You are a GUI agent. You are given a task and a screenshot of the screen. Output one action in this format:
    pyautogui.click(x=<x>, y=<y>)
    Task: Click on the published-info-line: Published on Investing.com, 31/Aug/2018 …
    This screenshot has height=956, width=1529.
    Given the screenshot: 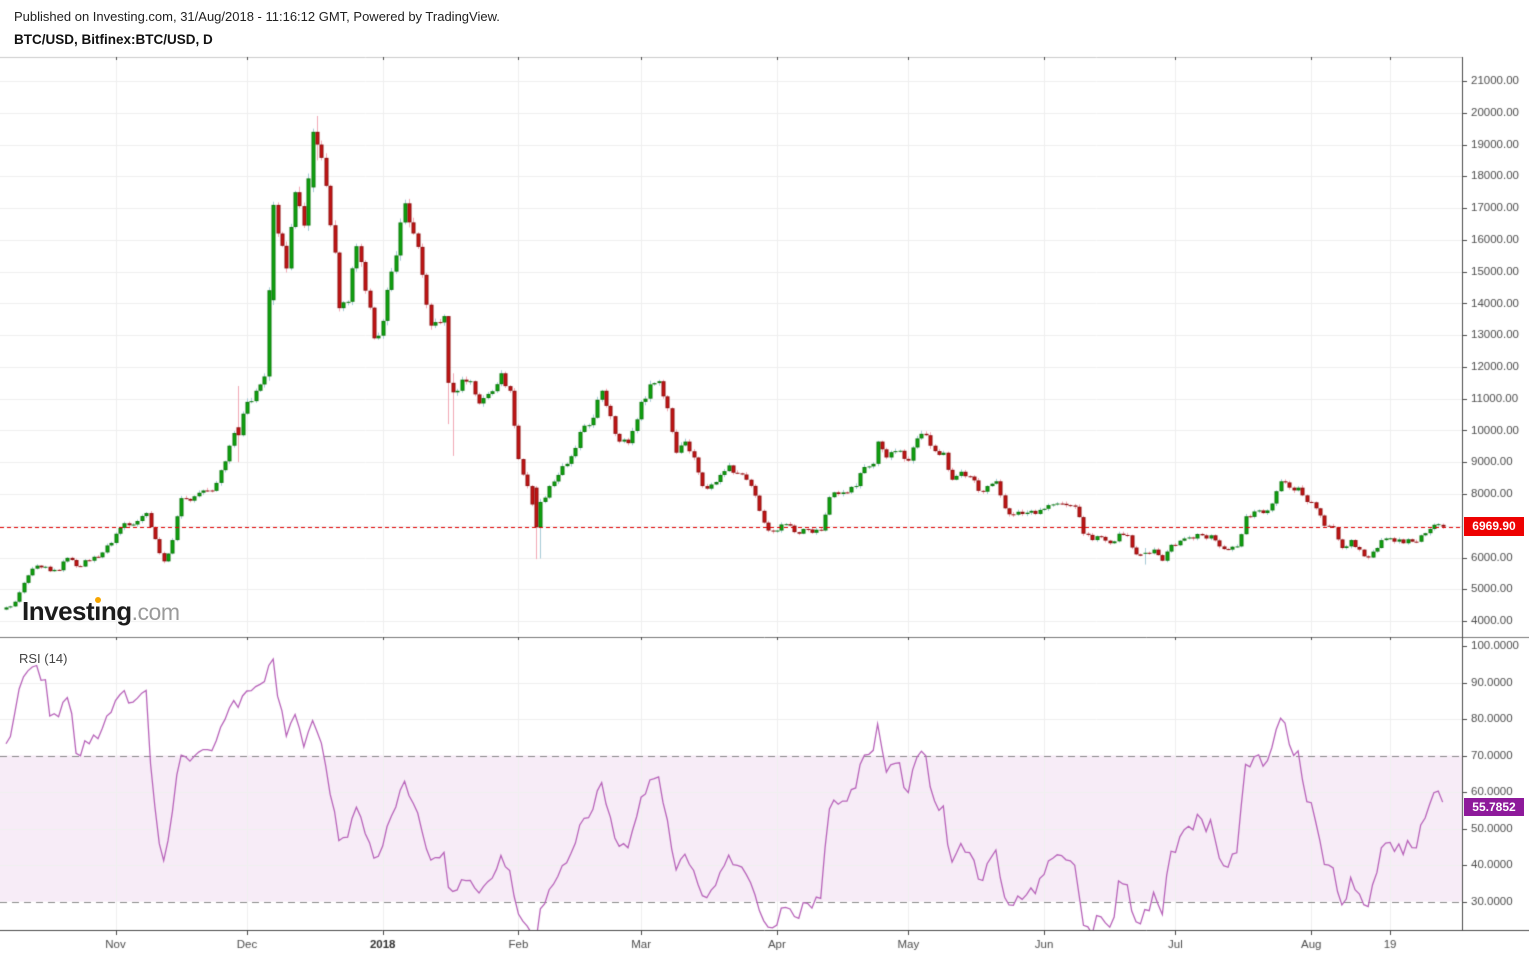 What is the action you would take?
    pyautogui.click(x=257, y=16)
    